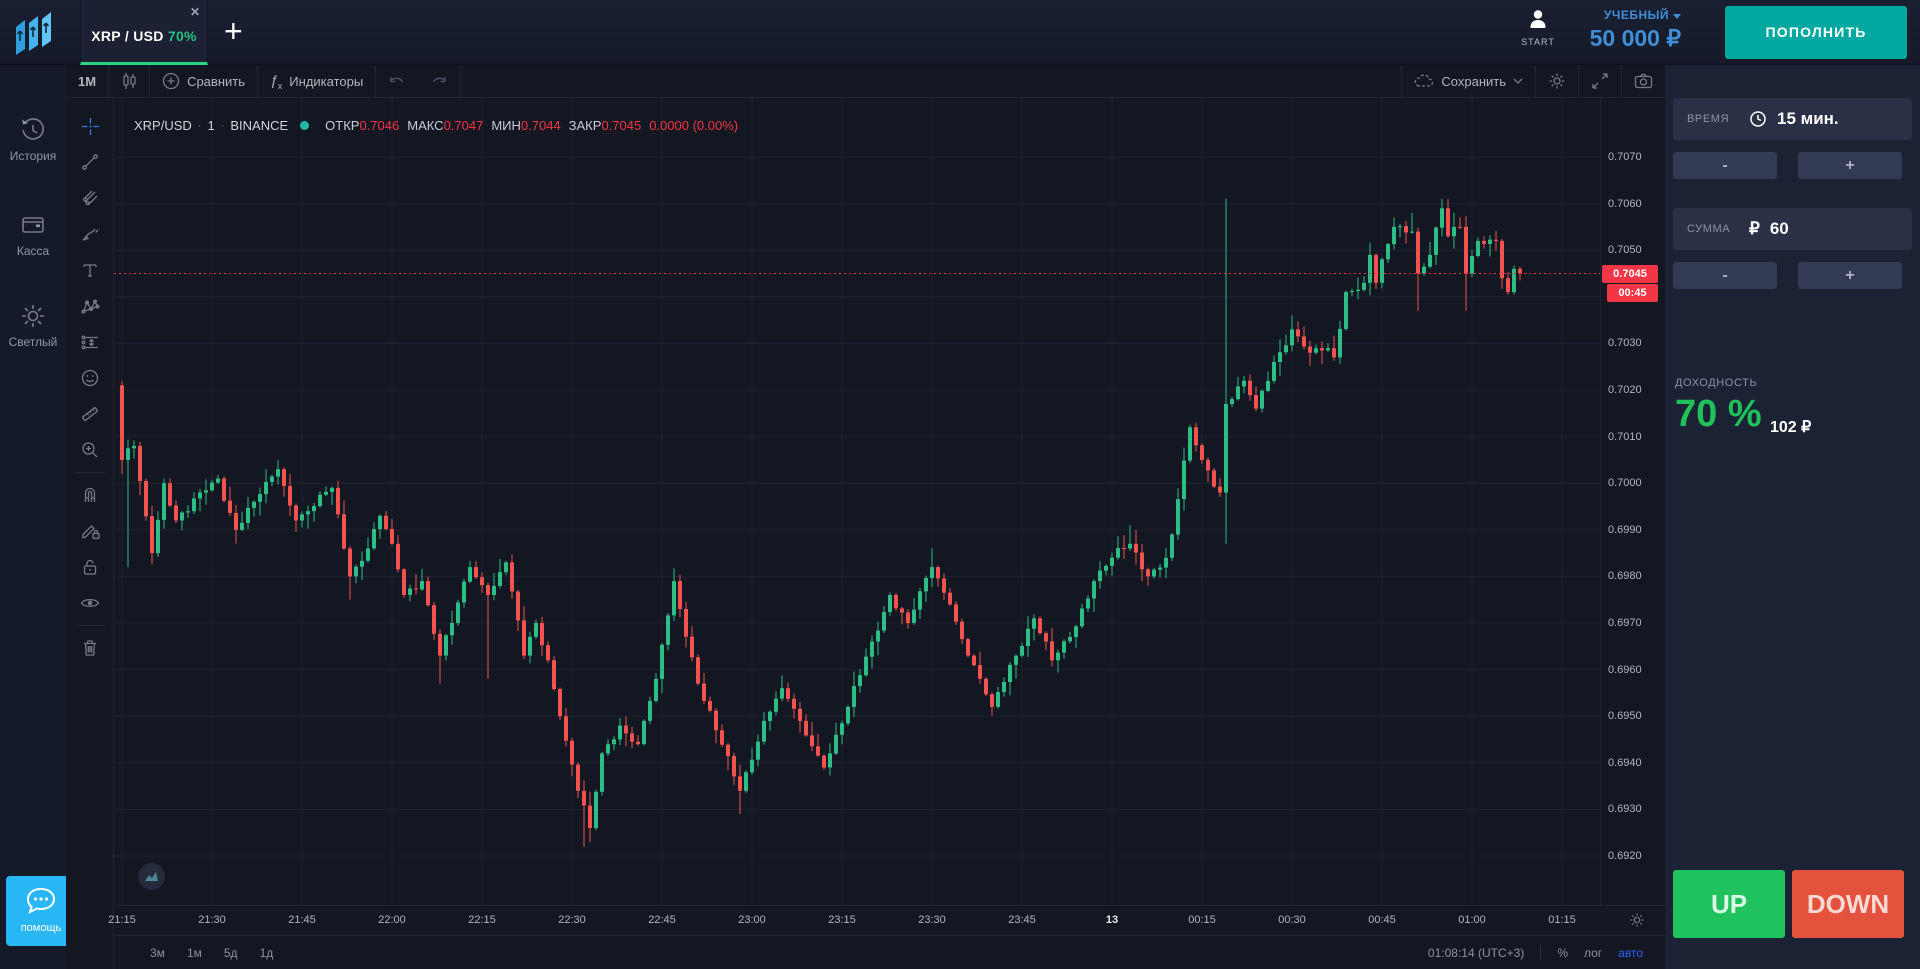 This screenshot has width=1920, height=969. What do you see at coordinates (1625, 436) in the screenshot?
I see `price-axis-label: 0.7010` at bounding box center [1625, 436].